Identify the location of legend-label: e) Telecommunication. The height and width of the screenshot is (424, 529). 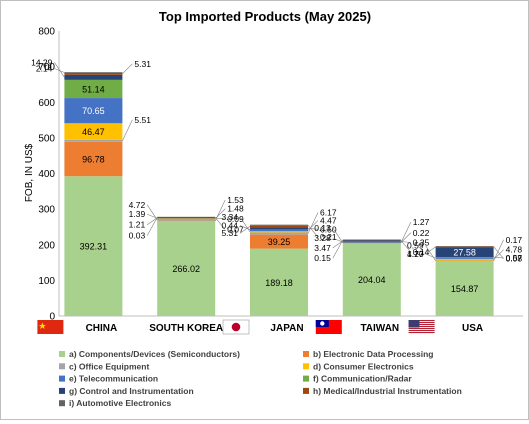
(113, 379).